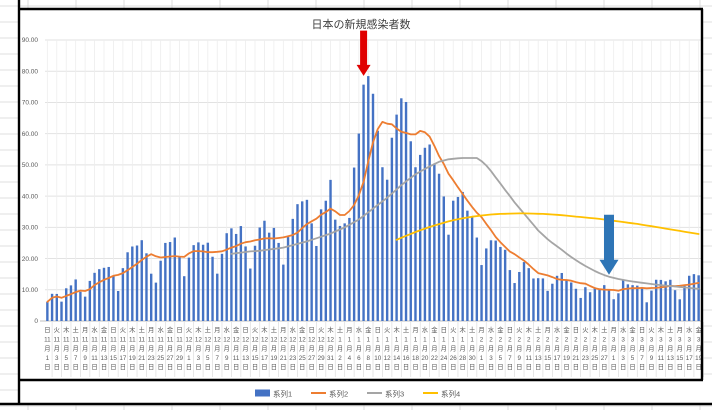 Image resolution: width=712 pixels, height=410 pixels. What do you see at coordinates (30, 196) in the screenshot?
I see `y-axis-label: 40.00` at bounding box center [30, 196].